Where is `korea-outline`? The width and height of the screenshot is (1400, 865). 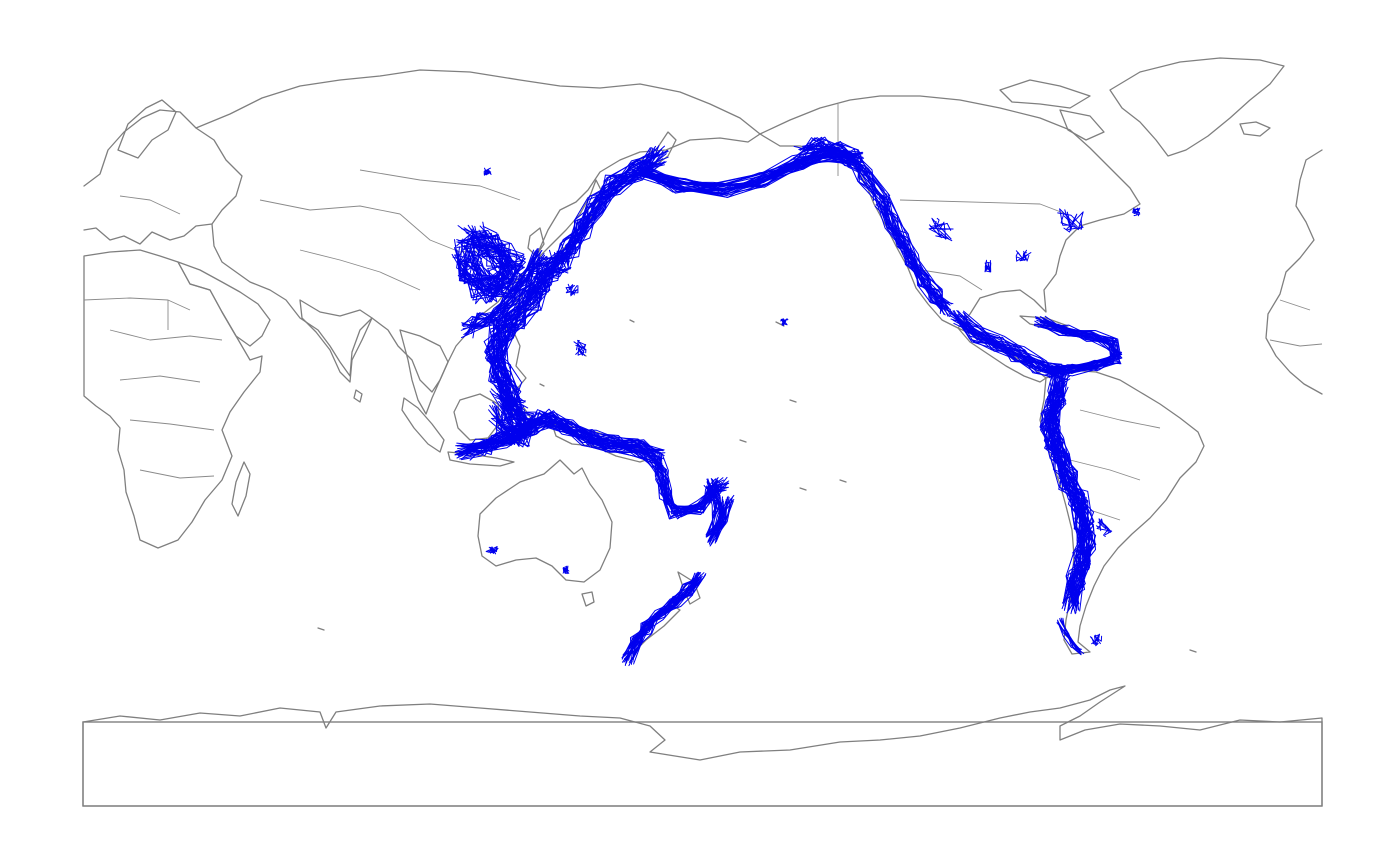
korea-outline is located at coordinates (536, 242).